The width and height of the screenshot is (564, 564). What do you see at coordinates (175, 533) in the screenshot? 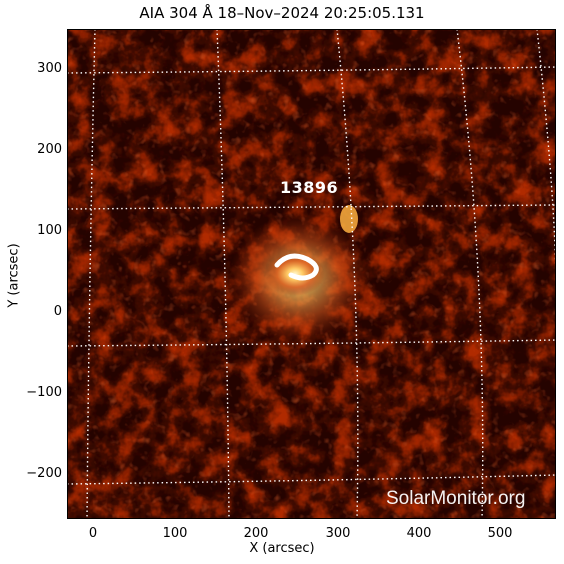
I see `x-tick-label: 100` at bounding box center [175, 533].